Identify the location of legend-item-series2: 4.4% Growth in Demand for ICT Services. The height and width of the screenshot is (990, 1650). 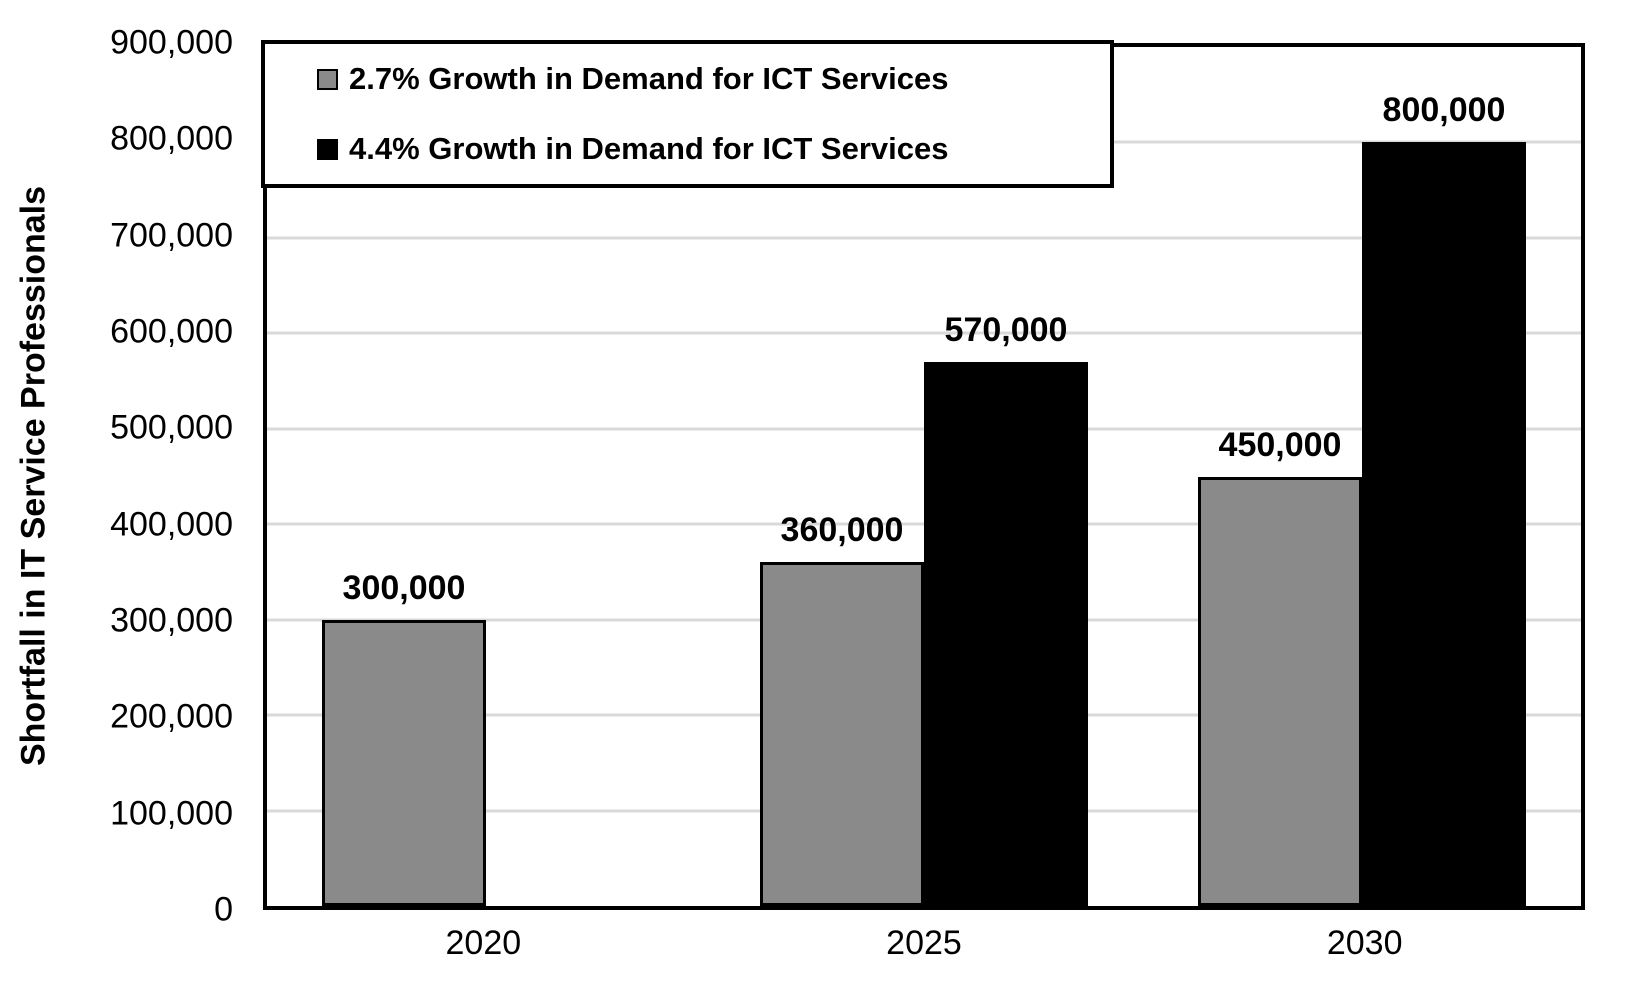
(713, 149).